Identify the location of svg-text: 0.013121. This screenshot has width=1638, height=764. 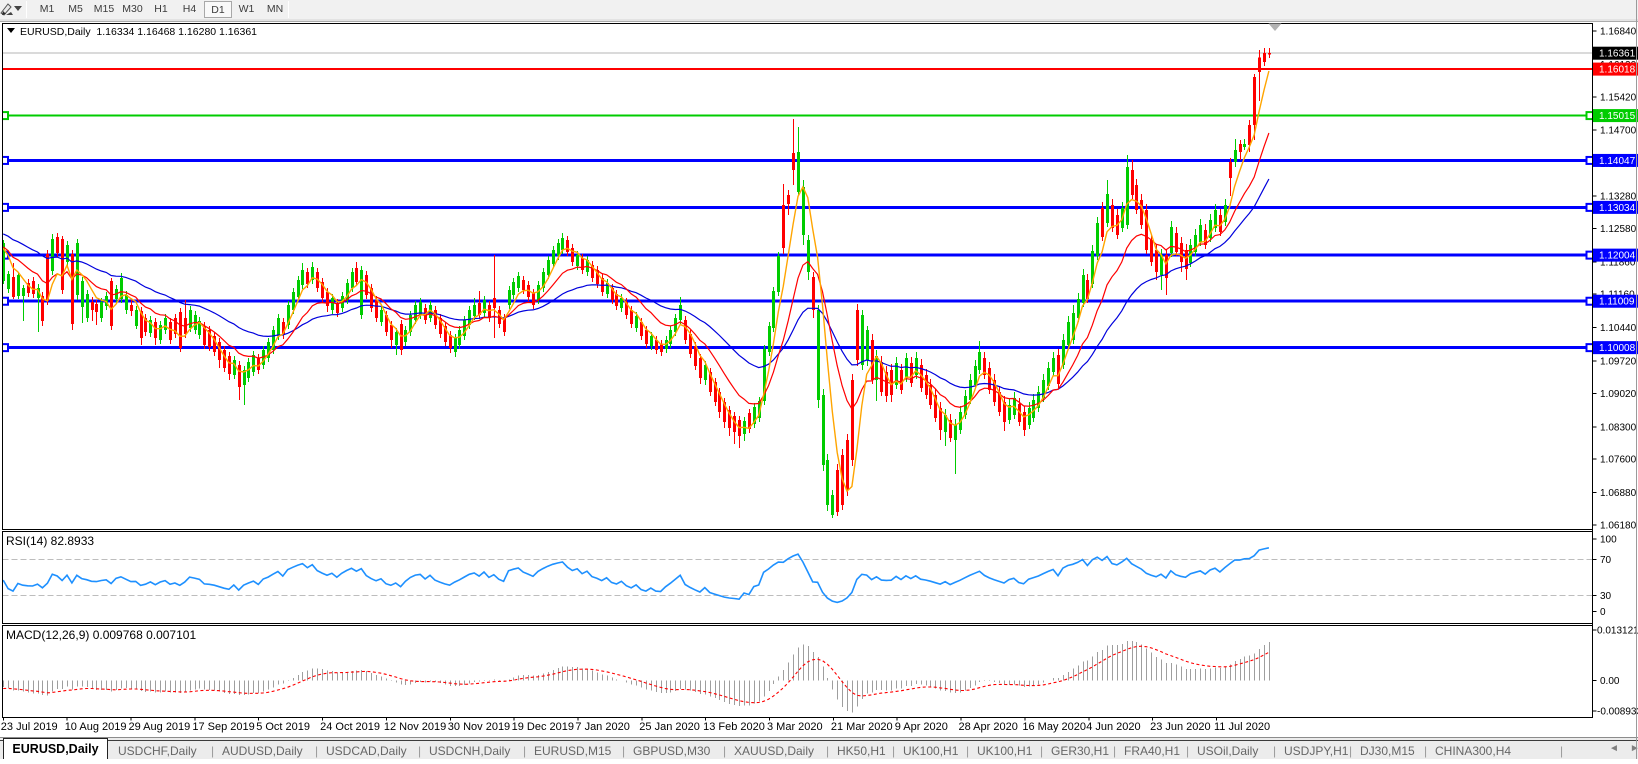
(1617, 631).